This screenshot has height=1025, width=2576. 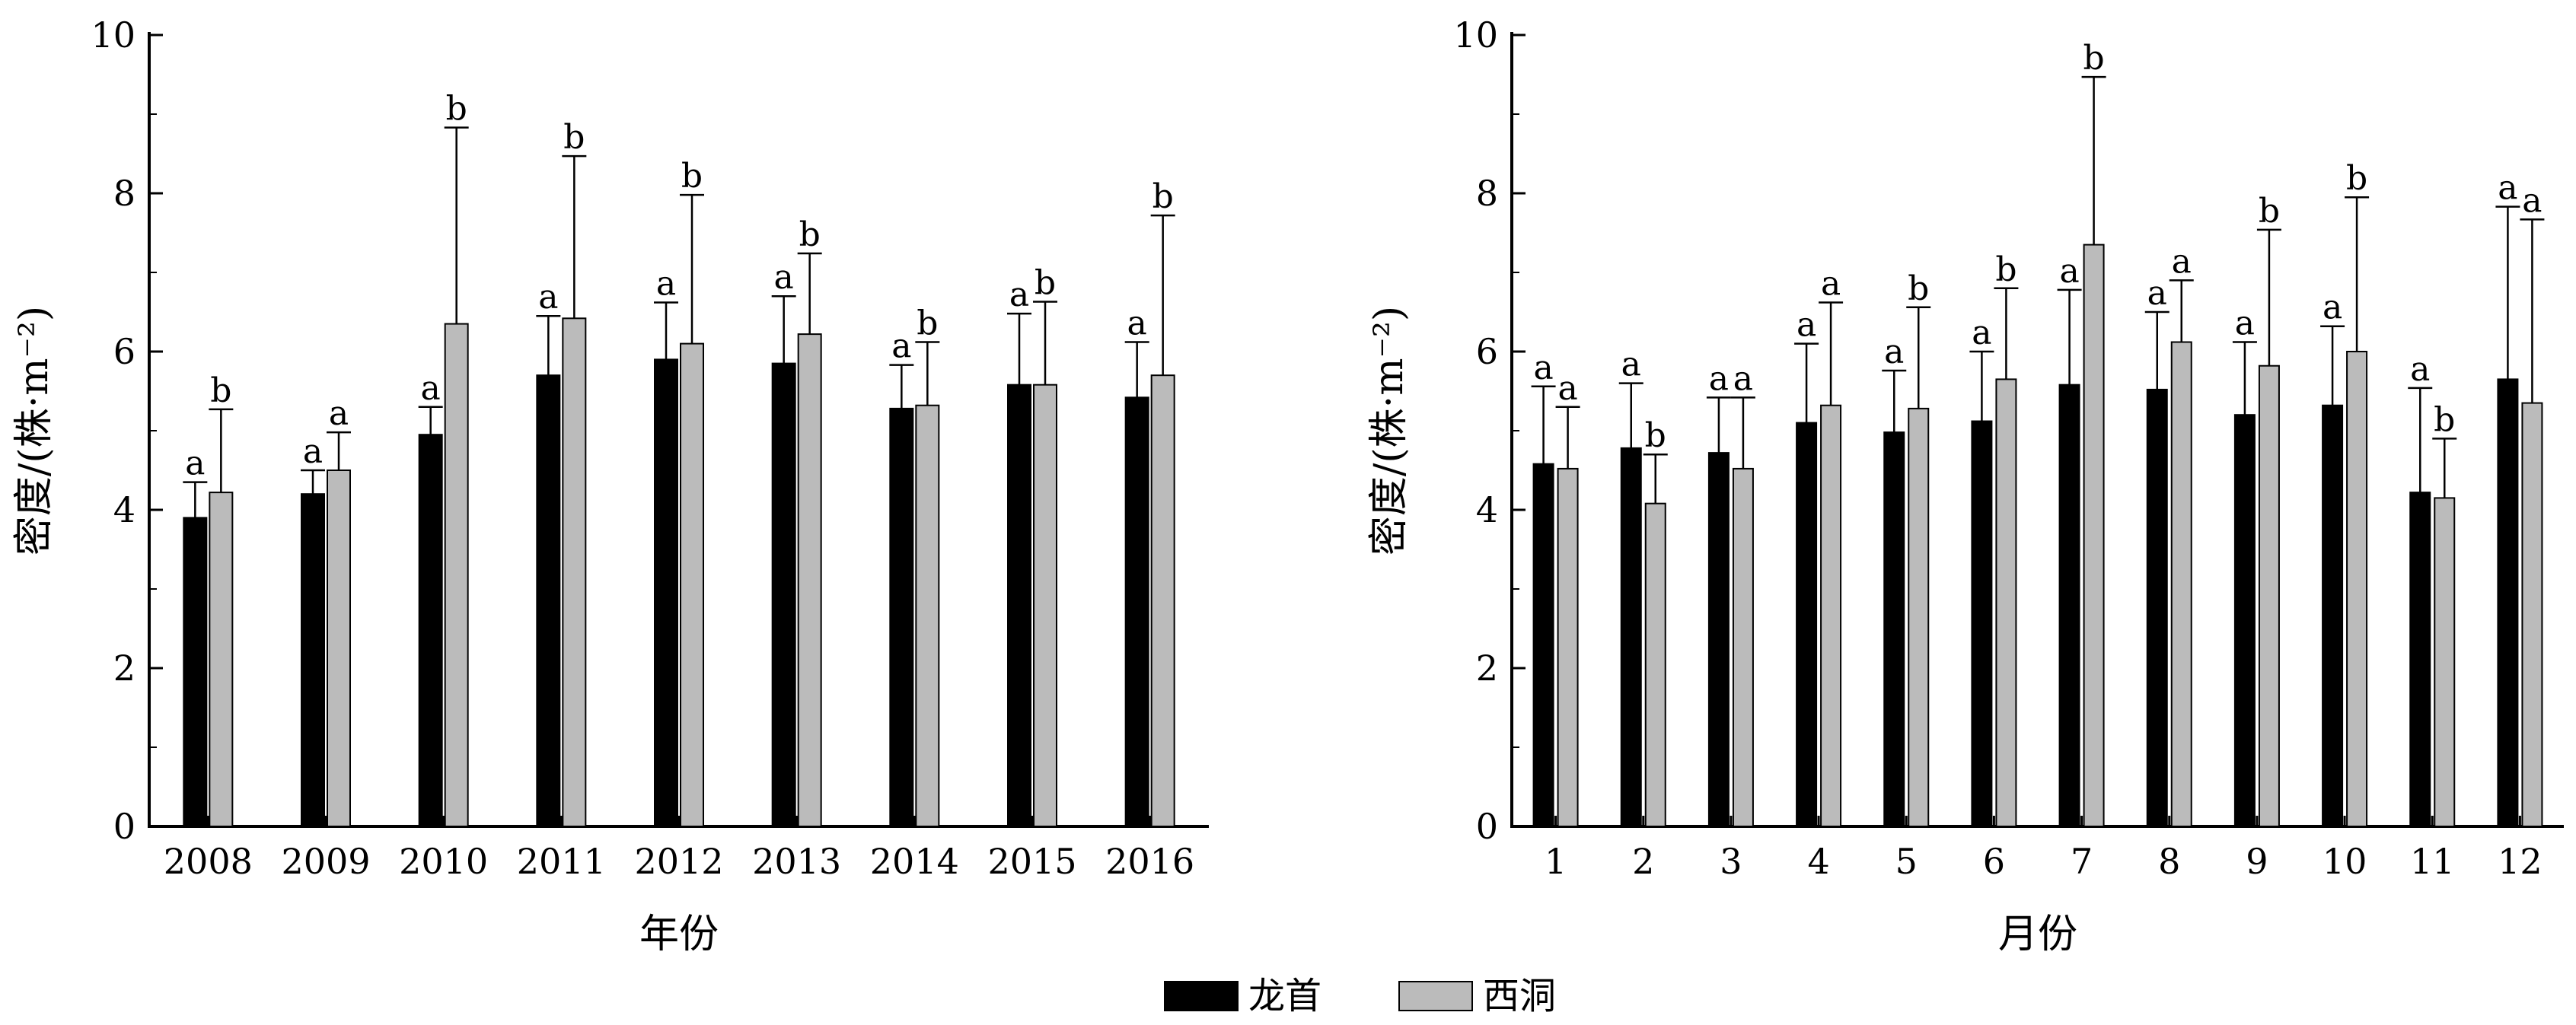 I want to click on legend-label-xidong: 西洞, so click(x=1520, y=996).